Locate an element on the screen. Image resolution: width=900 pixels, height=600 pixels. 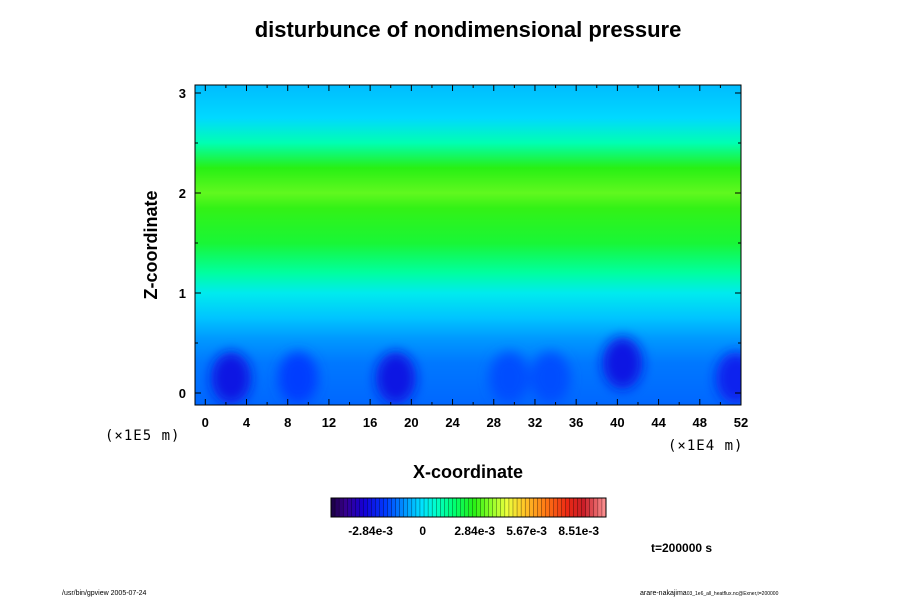
footer-left: /usr/bin/gpview 2005-07-24 is located at coordinates (104, 593).